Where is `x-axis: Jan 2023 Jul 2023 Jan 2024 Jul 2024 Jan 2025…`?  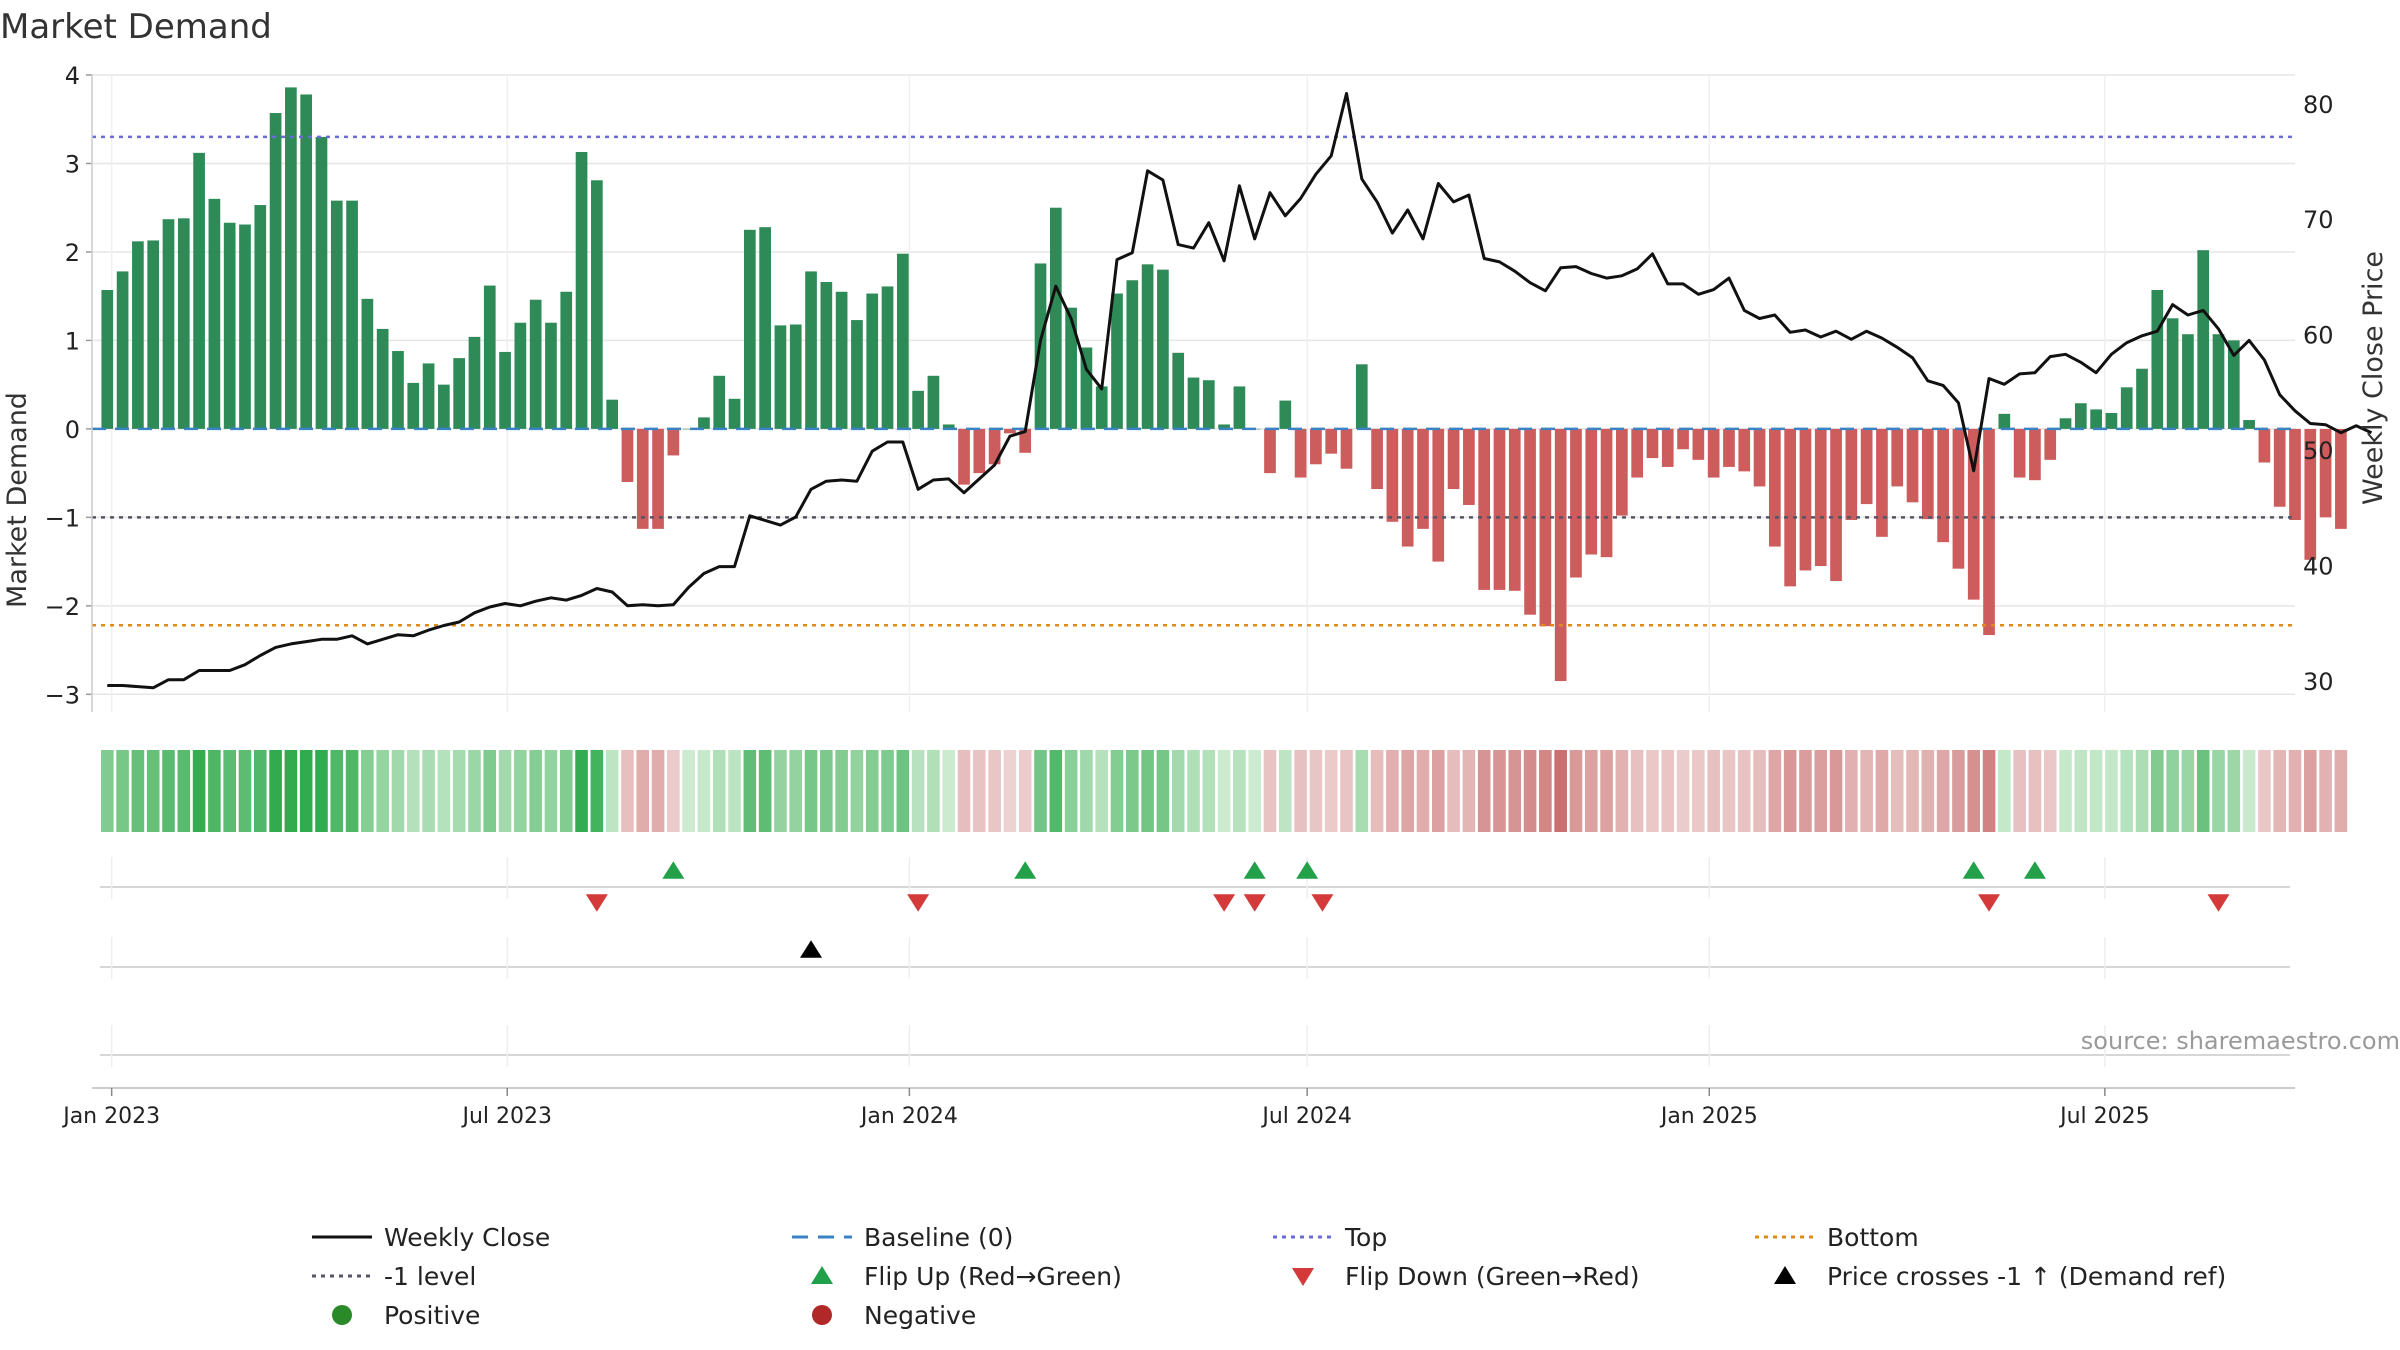
x-axis: Jan 2023 Jul 2023 Jan 2024 Jul 2024 Jan 2025… is located at coordinates (1178, 1108).